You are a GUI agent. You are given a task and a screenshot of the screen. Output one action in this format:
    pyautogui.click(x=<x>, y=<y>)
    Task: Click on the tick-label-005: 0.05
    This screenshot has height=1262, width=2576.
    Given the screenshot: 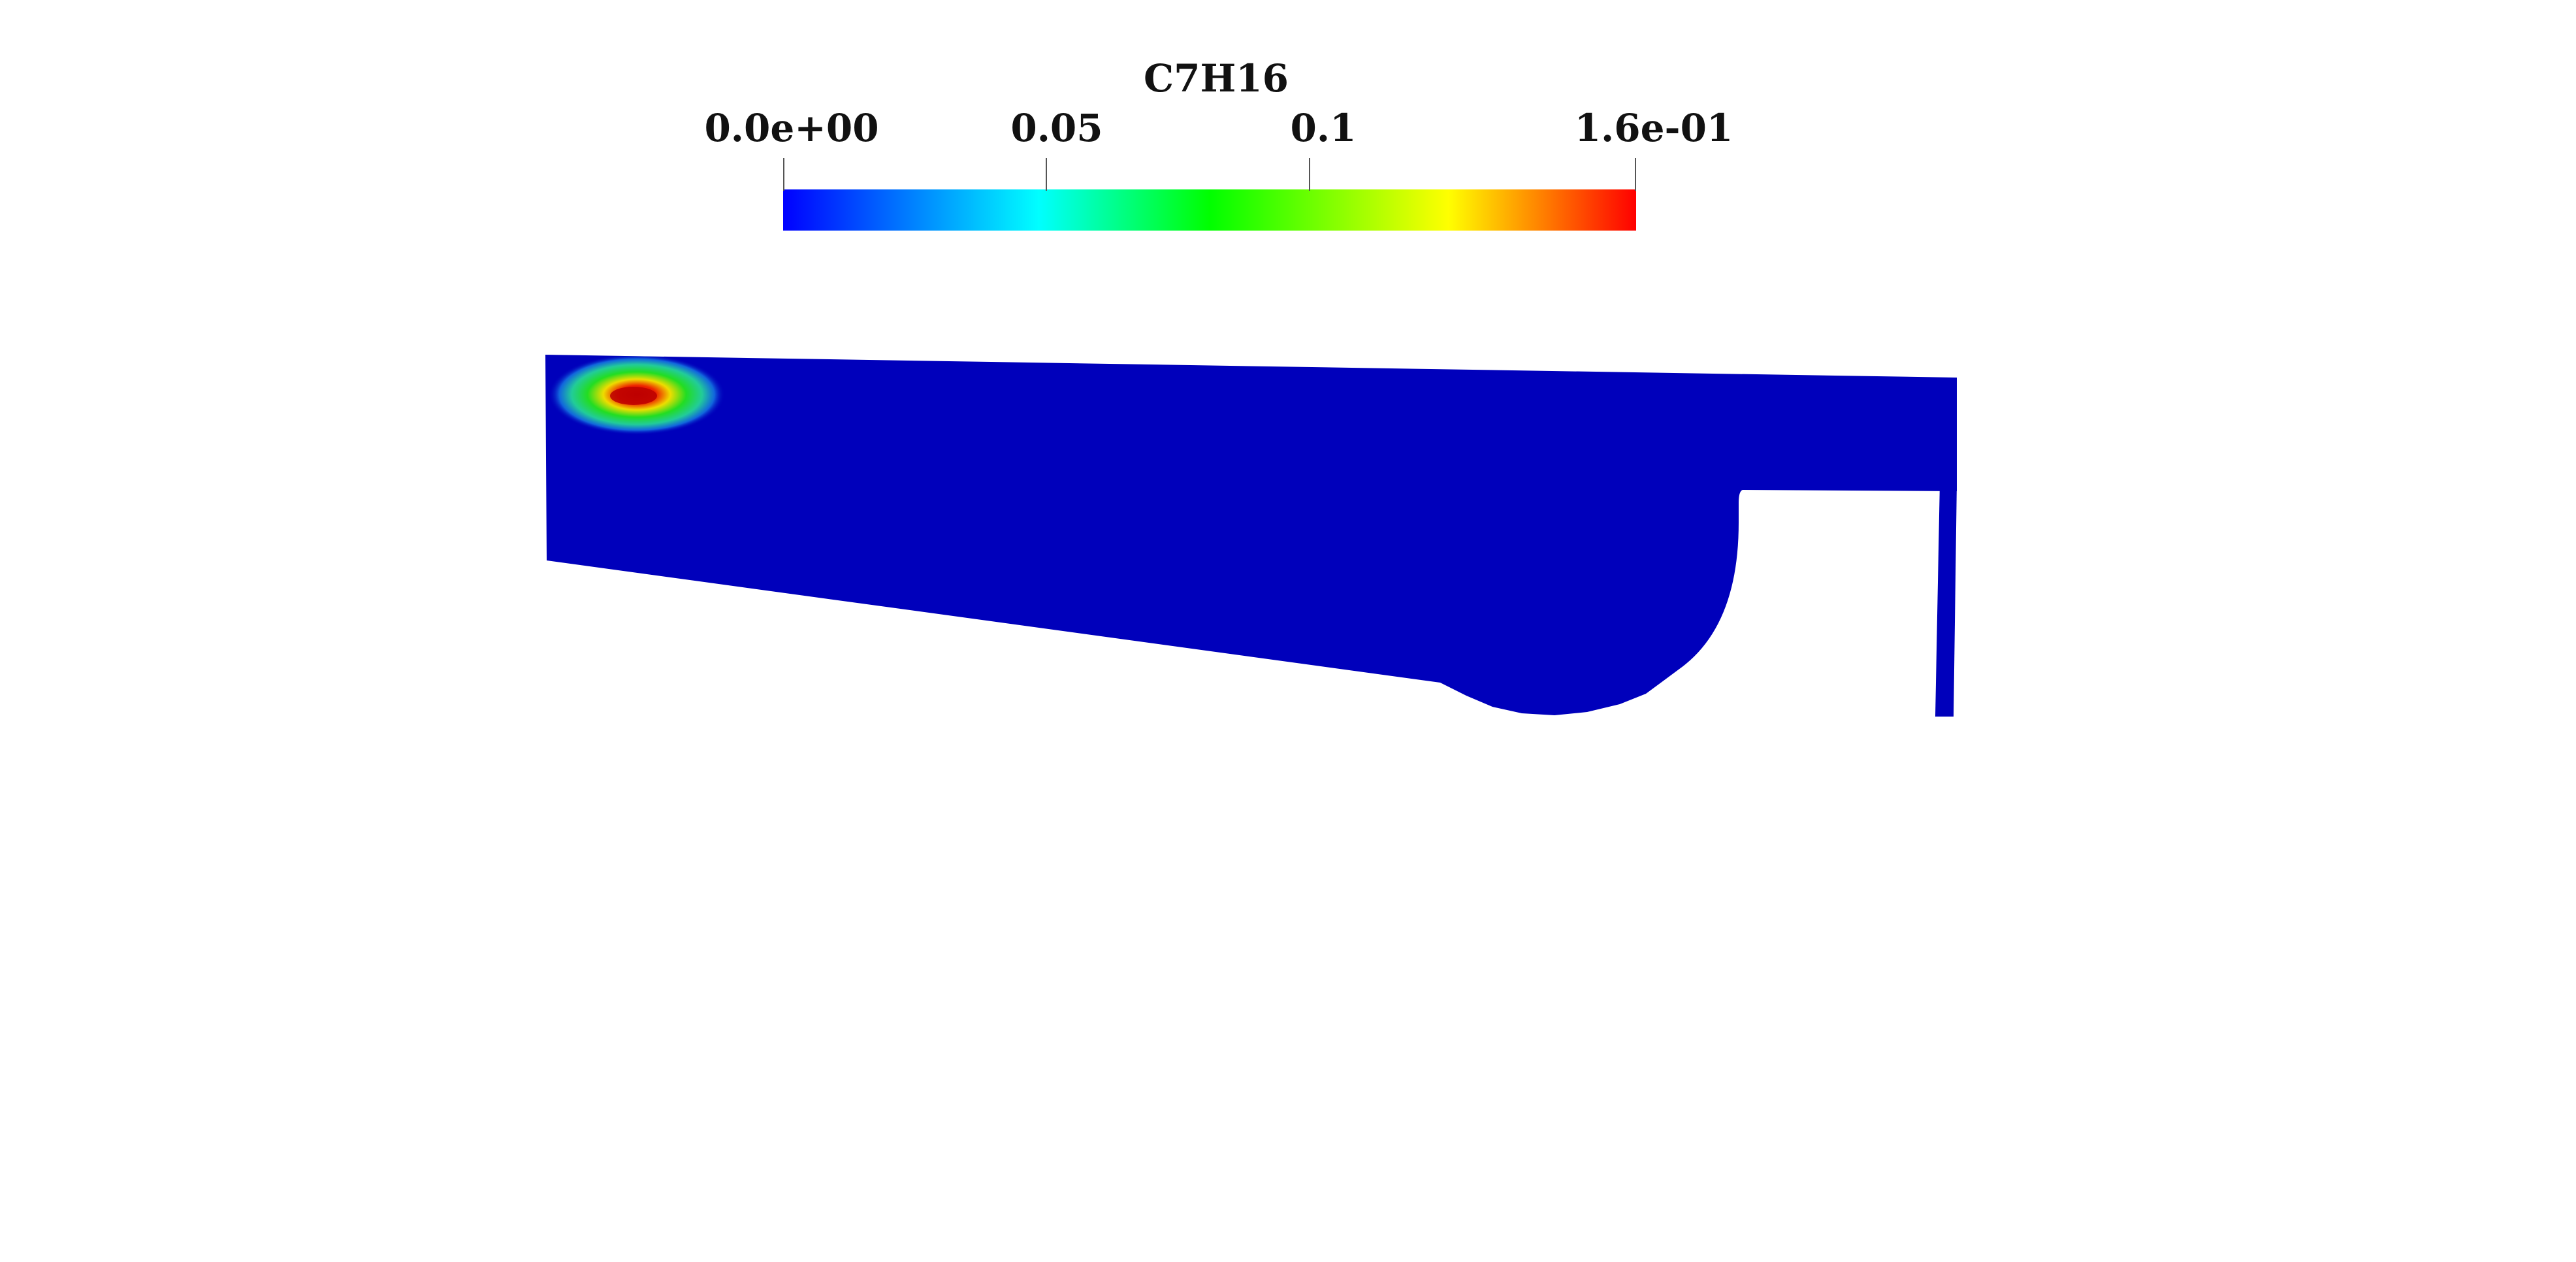 What is the action you would take?
    pyautogui.click(x=1056, y=128)
    